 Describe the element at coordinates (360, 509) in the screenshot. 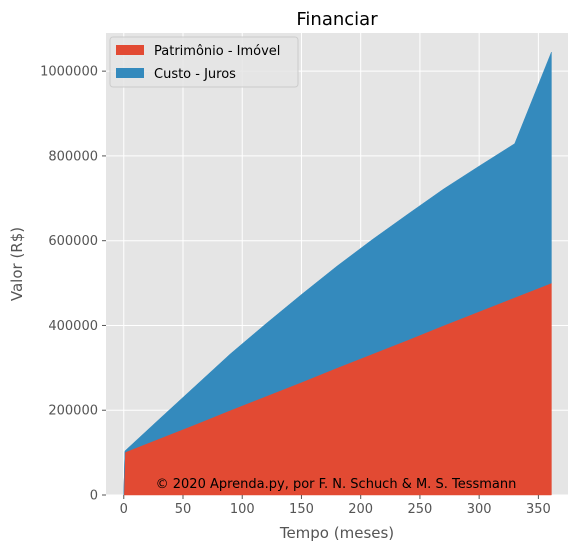

I see `x-tick-label: 200` at that location.